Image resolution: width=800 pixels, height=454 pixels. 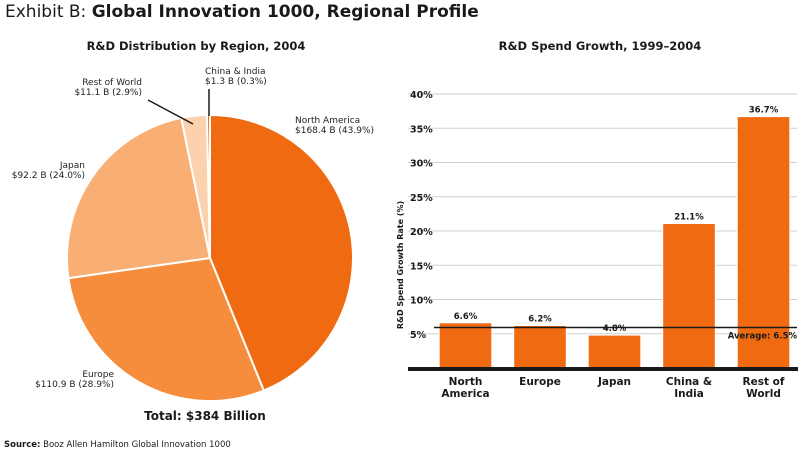 What do you see at coordinates (112, 83) in the screenshot?
I see `pie-label-name-rest-of-world: Rest of World` at bounding box center [112, 83].